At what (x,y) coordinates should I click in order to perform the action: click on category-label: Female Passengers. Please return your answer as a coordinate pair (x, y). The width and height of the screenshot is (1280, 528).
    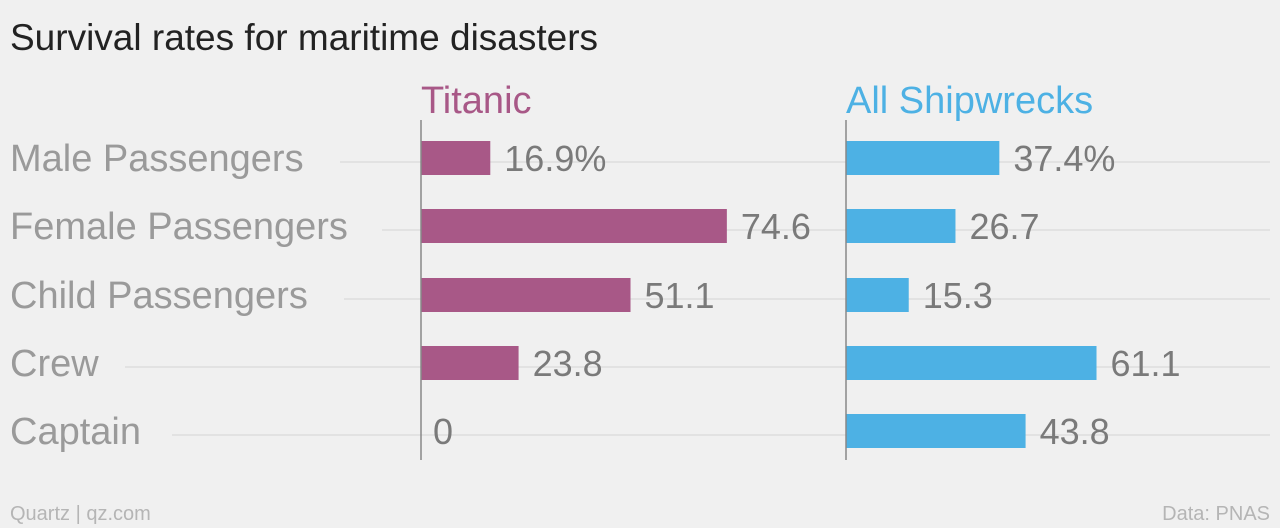
    Looking at the image, I should click on (179, 227).